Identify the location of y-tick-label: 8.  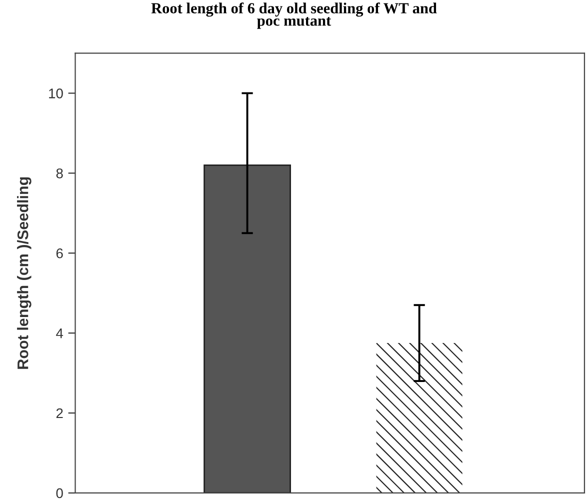
(59, 173).